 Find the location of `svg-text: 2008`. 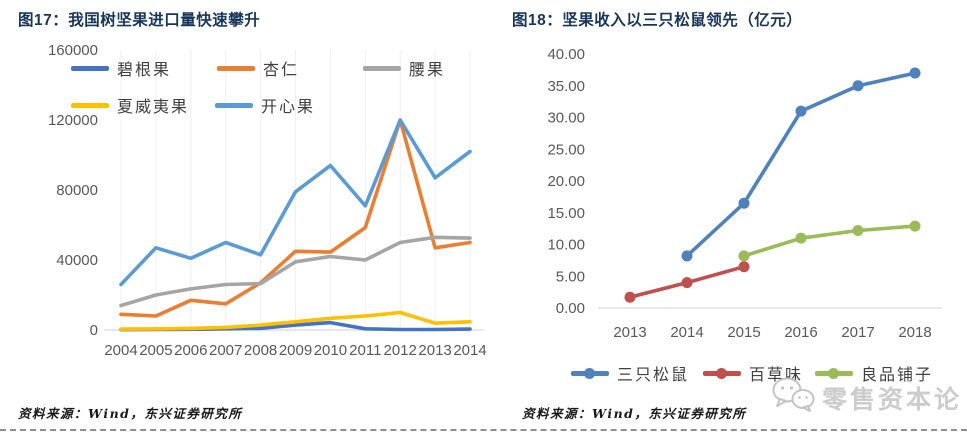

svg-text: 2008 is located at coordinates (260, 350).